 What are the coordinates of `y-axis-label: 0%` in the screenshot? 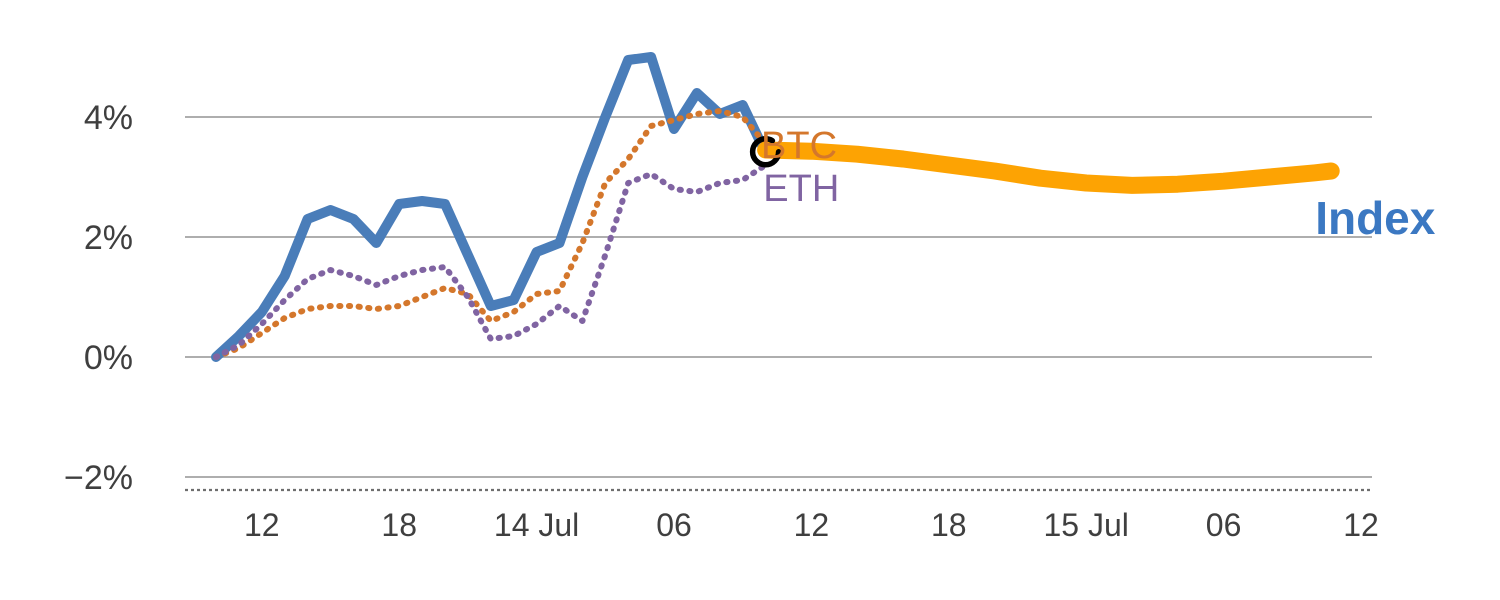 It's located at (108, 358).